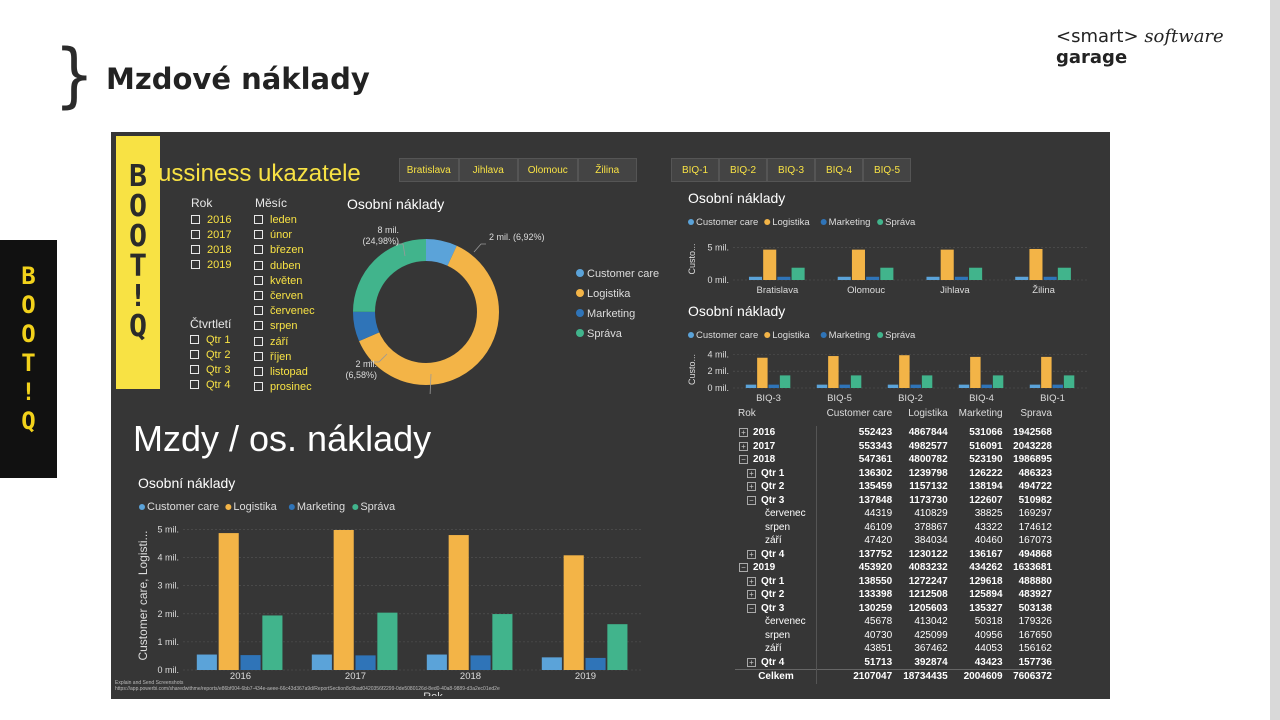 The image size is (1280, 720). What do you see at coordinates (275, 220) in the screenshot?
I see `mesic-option-leden: leden` at bounding box center [275, 220].